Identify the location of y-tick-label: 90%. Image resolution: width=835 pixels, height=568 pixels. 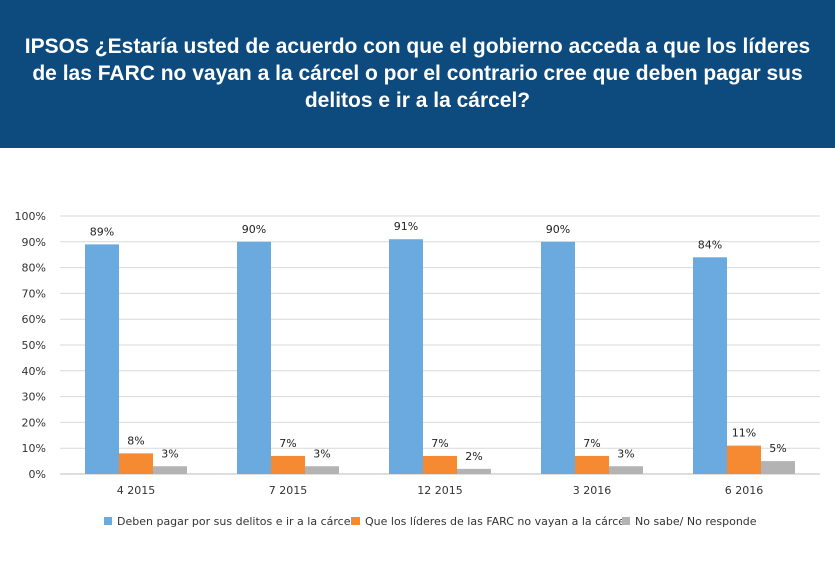
(34, 242).